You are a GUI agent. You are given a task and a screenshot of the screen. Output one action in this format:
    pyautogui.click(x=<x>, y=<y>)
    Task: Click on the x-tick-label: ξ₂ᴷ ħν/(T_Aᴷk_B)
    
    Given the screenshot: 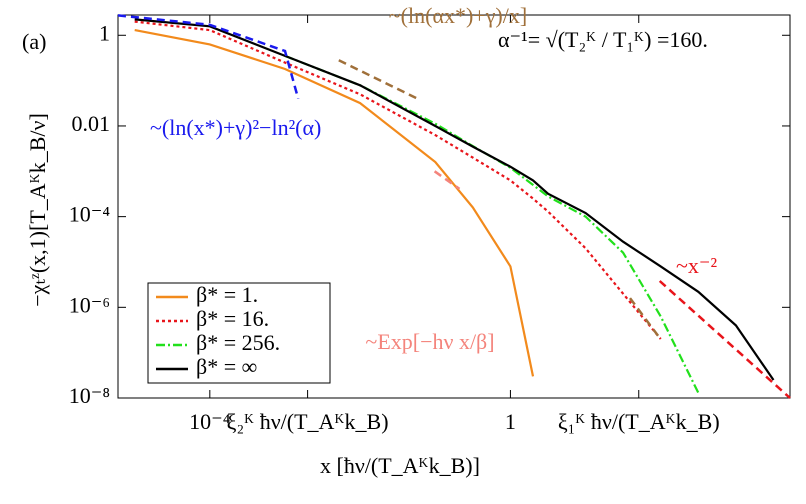 What is the action you would take?
    pyautogui.click(x=308, y=421)
    